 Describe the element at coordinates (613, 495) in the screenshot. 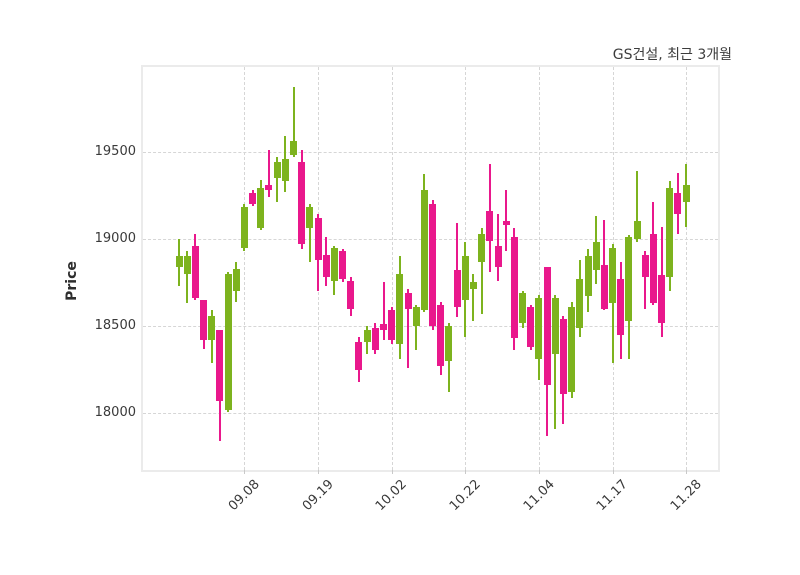

I see `x-tick-label: 11.17` at that location.